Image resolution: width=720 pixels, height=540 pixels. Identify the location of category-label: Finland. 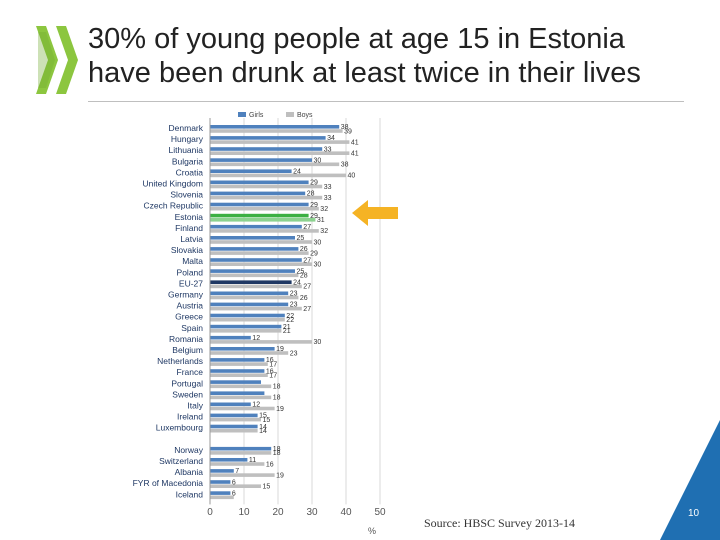
(189, 228).